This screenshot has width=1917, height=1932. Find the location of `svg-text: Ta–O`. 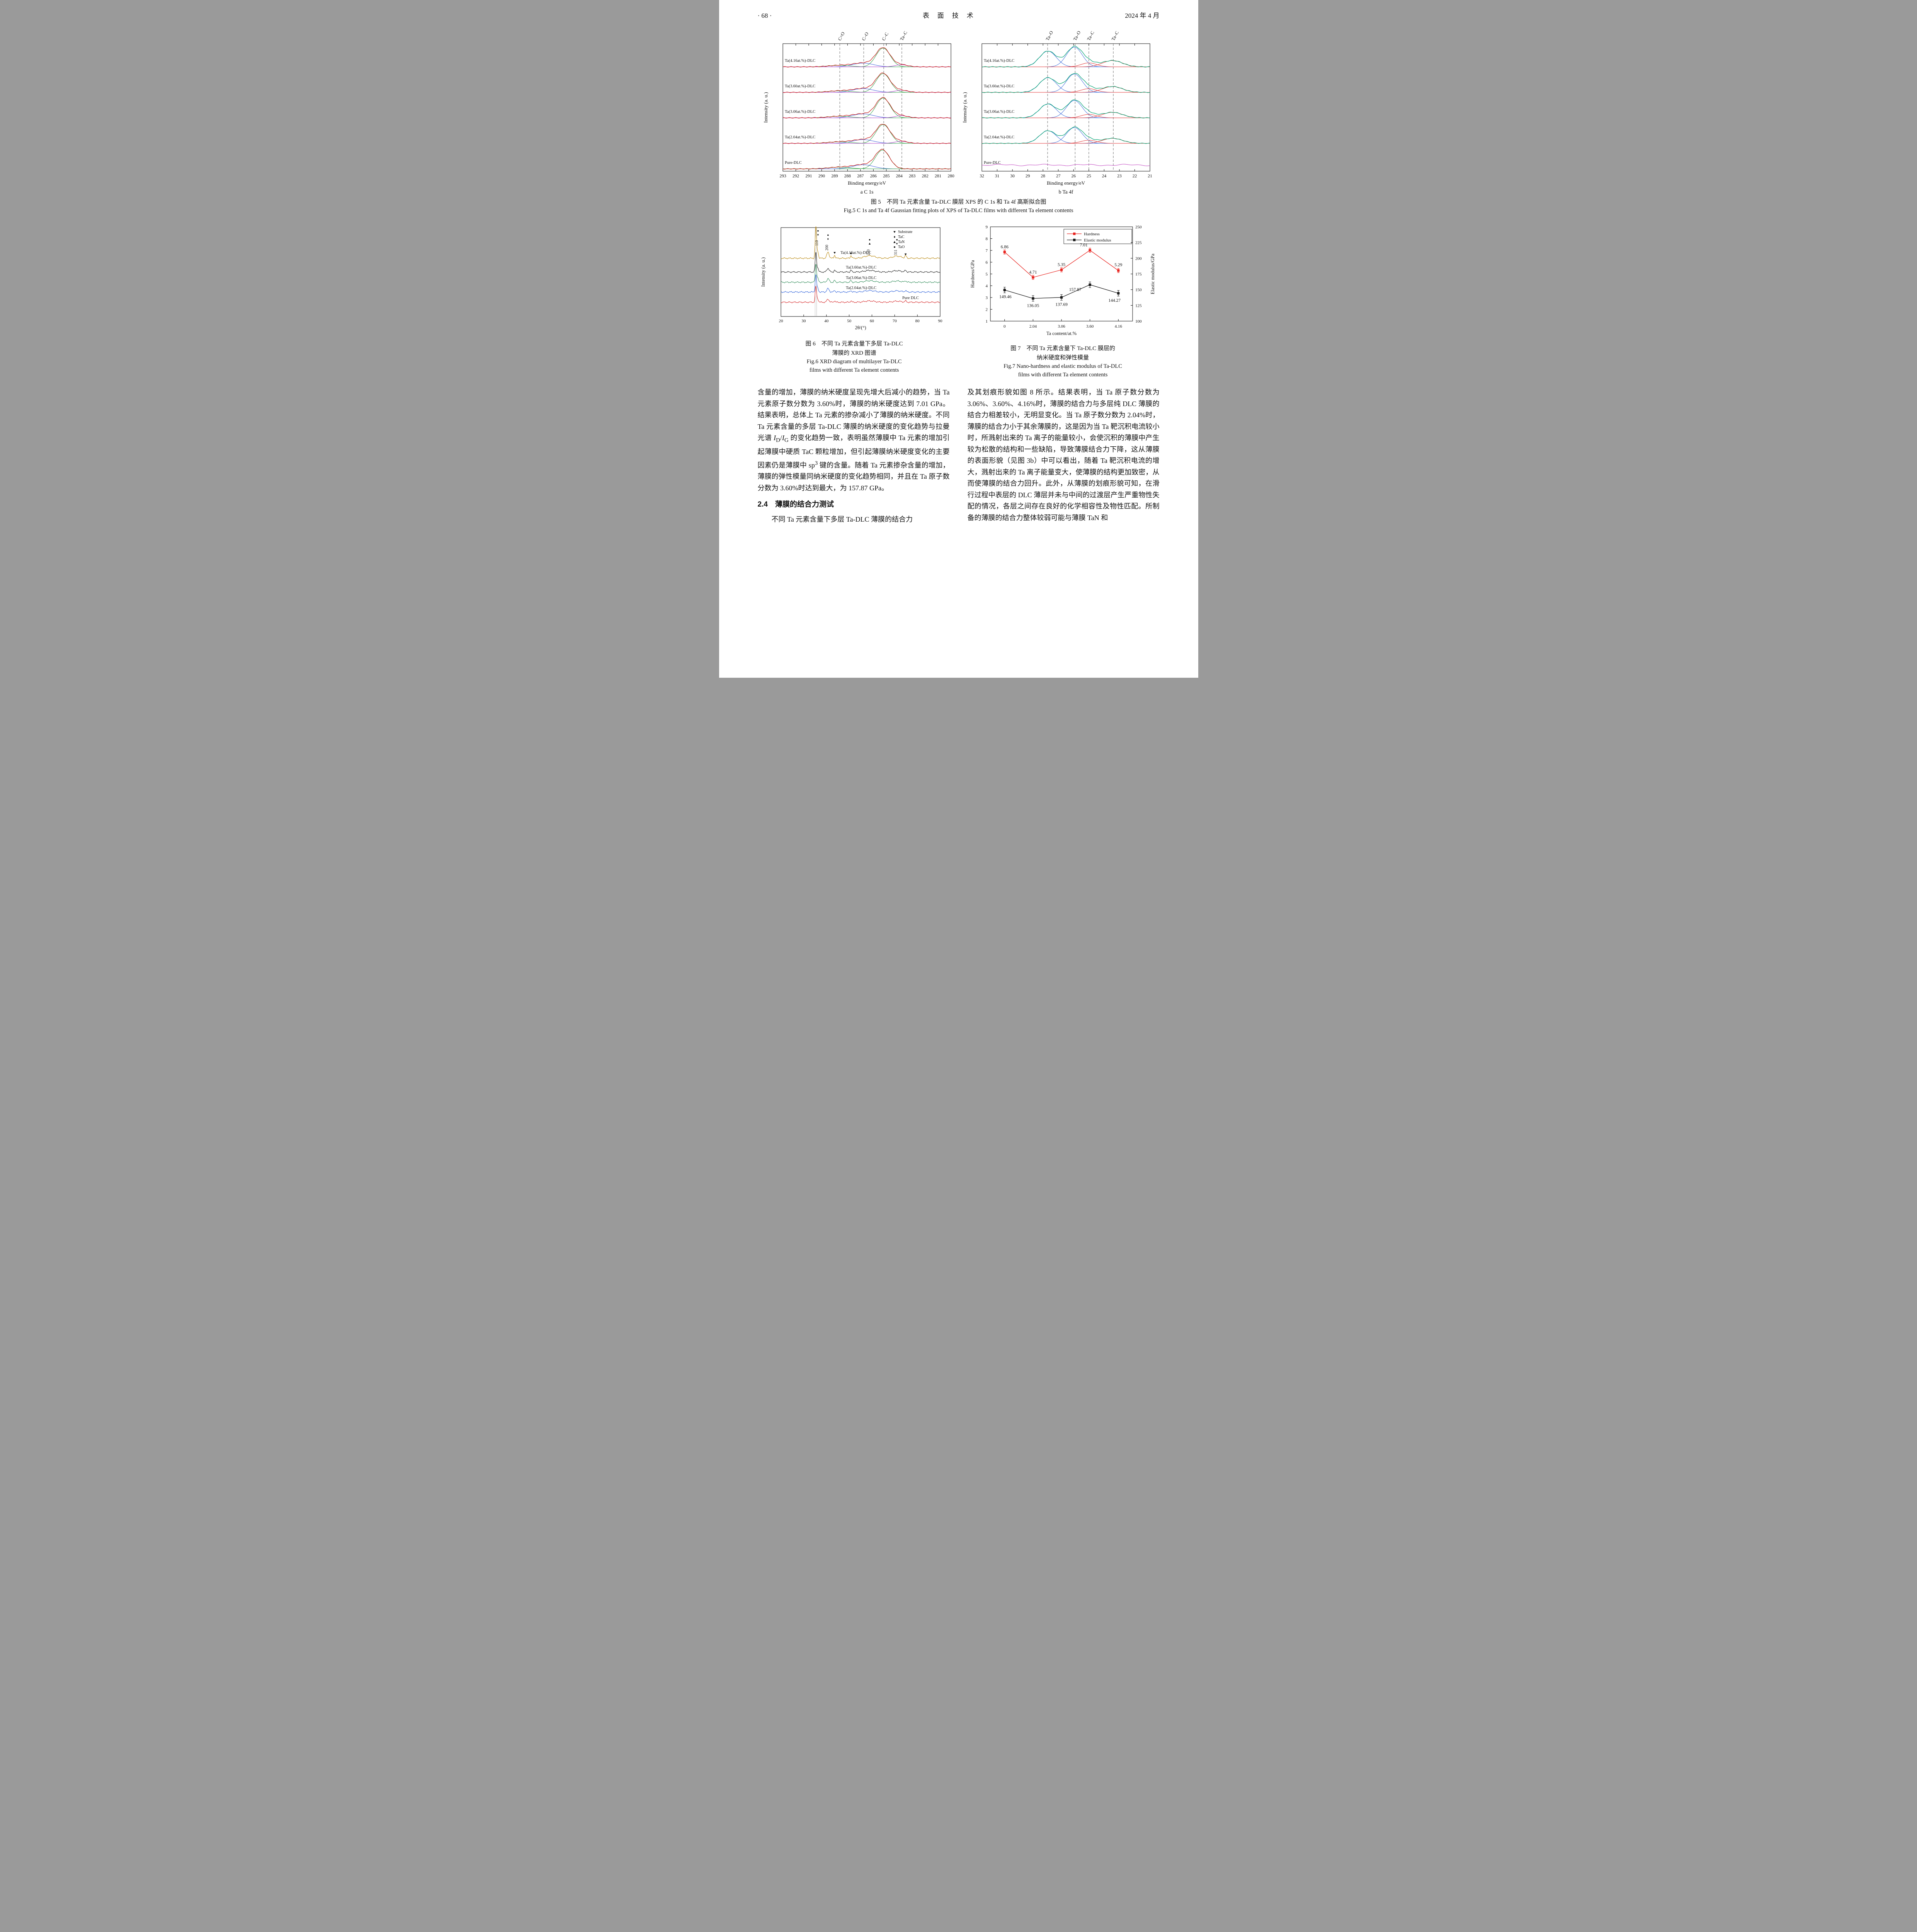

svg-text: Ta–O is located at coordinates (1077, 35).